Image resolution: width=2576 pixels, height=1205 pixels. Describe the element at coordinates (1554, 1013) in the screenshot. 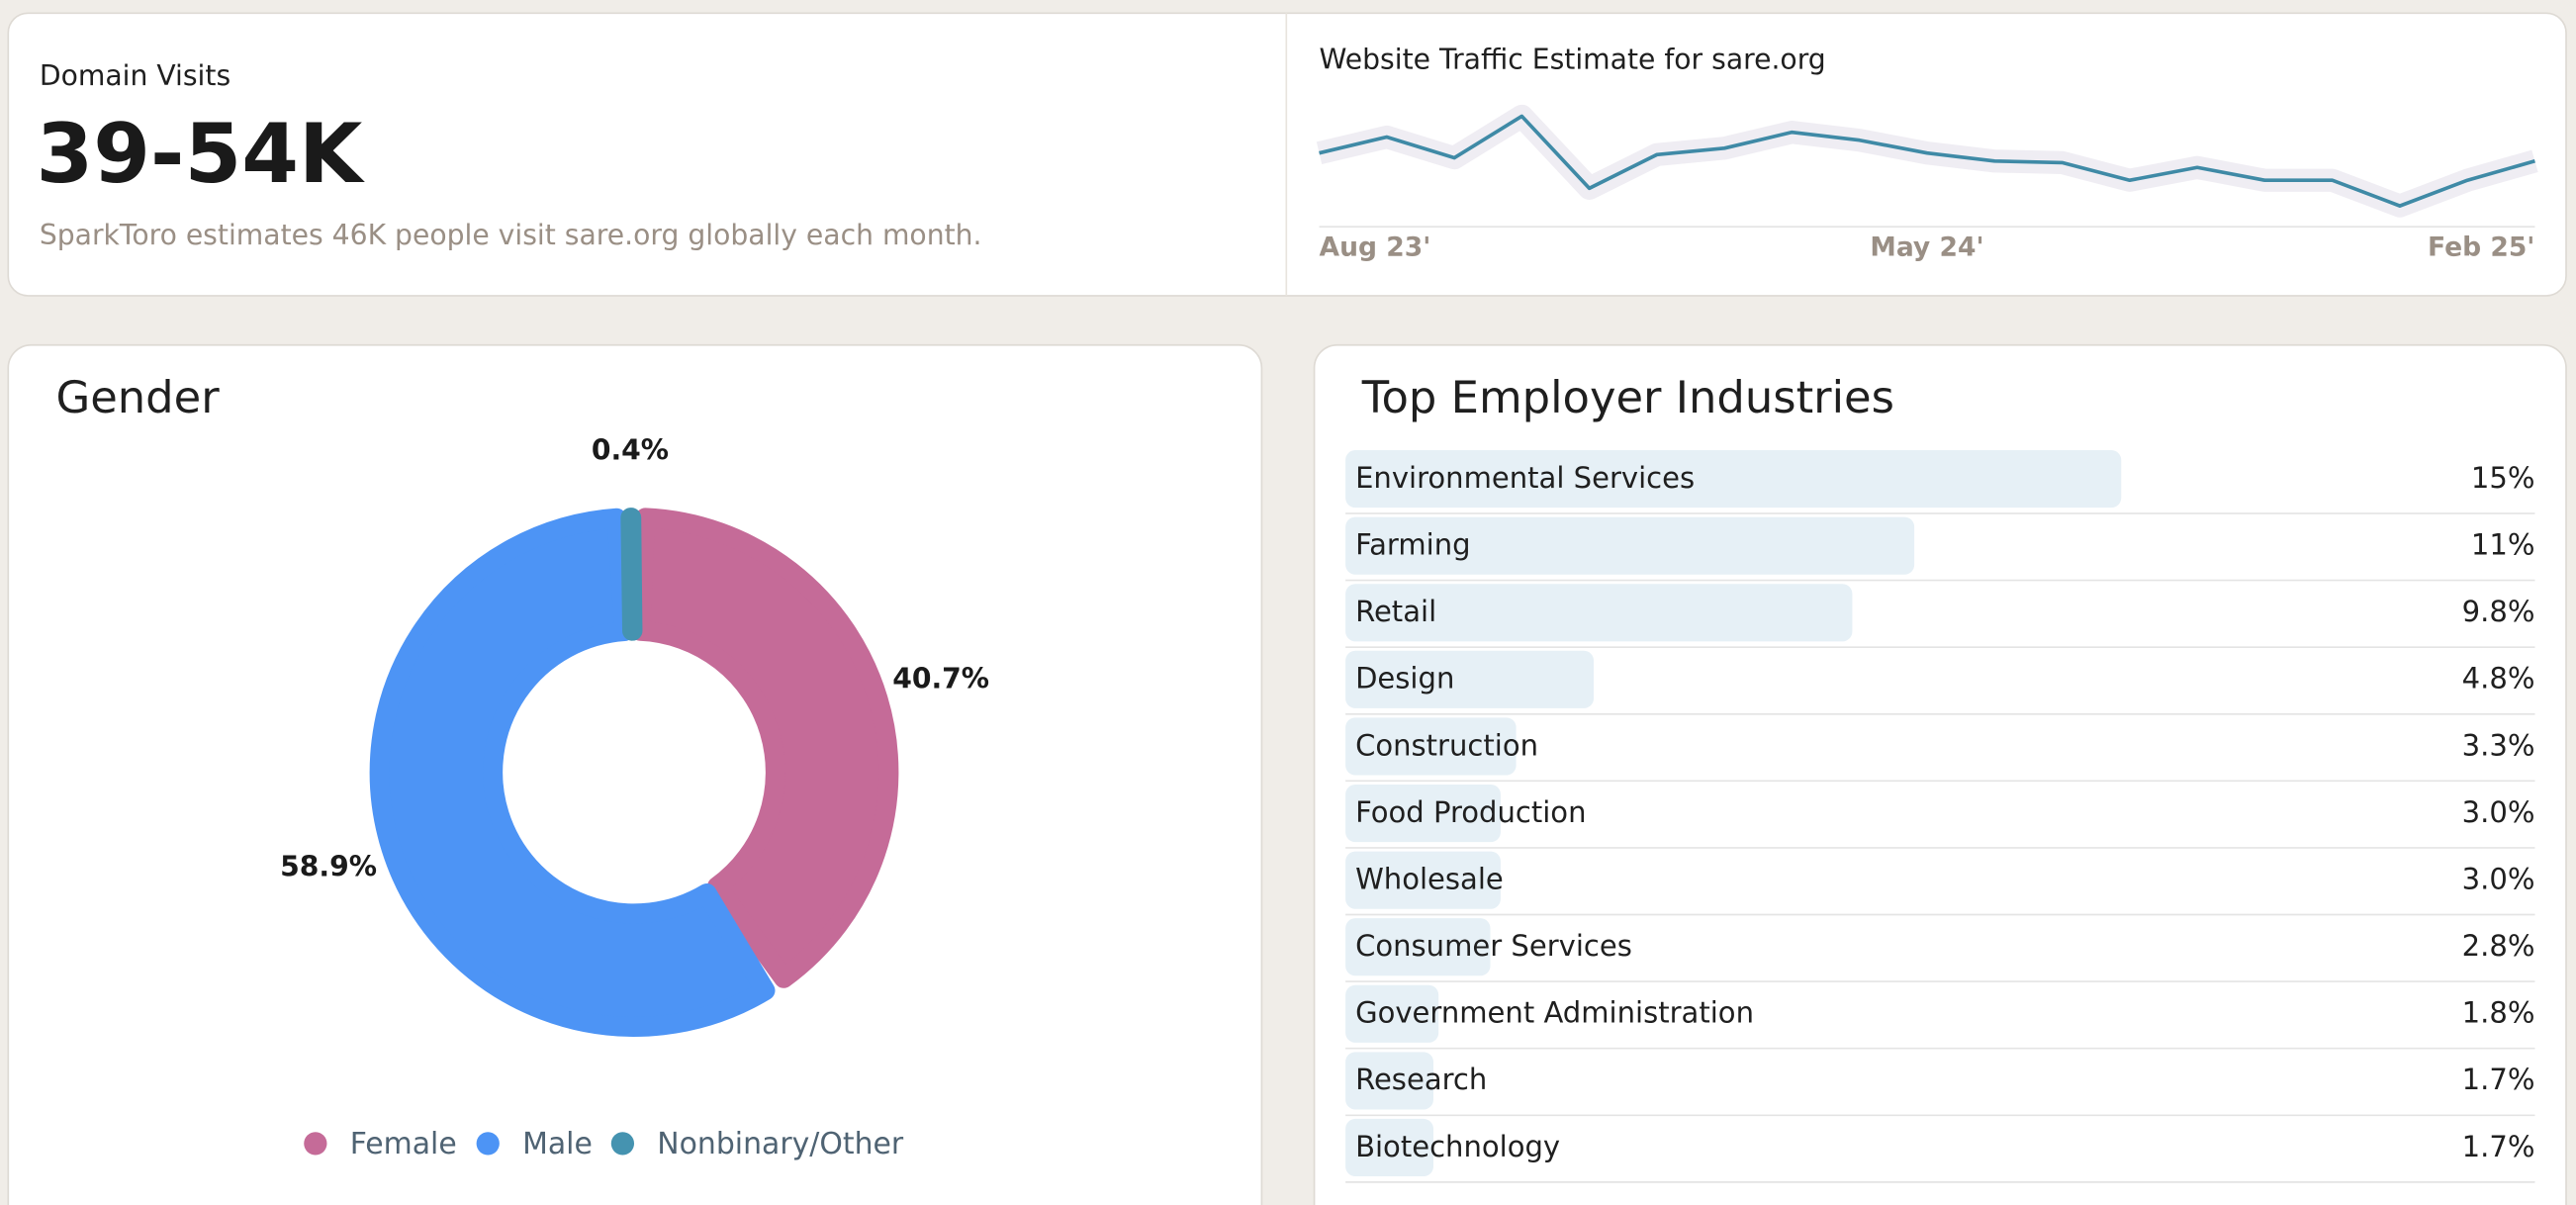

I see `bar-label: Government Administration` at that location.